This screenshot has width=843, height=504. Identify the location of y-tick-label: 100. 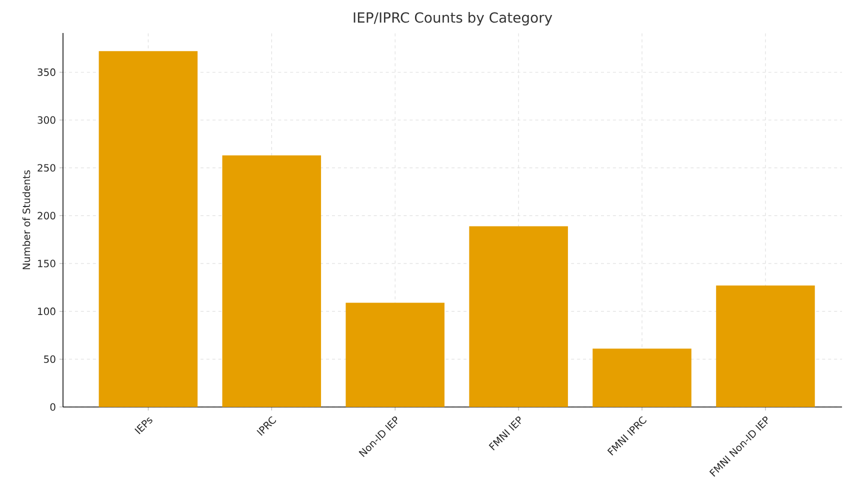
(47, 312).